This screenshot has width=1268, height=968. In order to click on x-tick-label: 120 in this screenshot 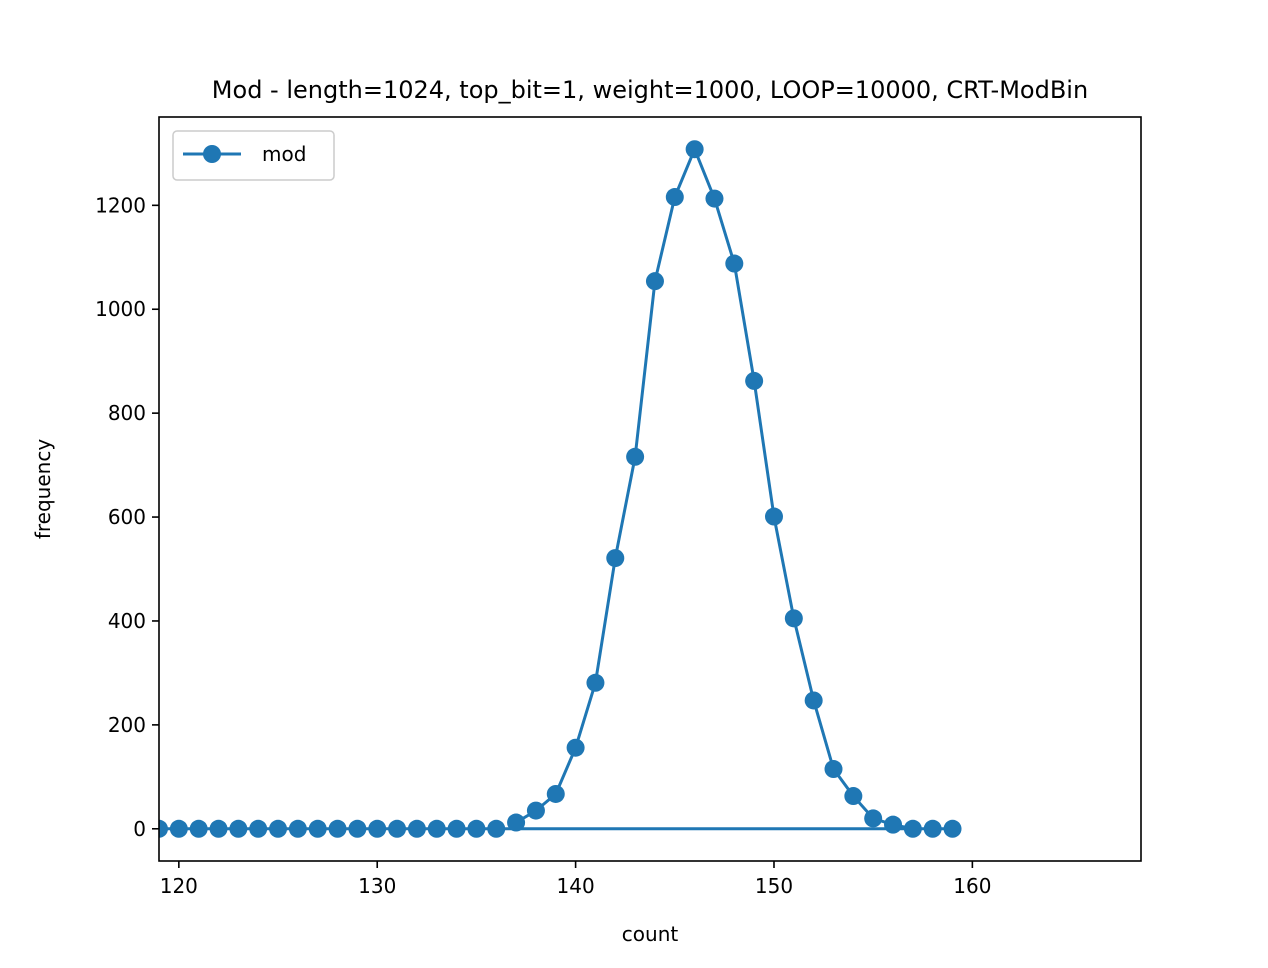, I will do `click(179, 886)`.